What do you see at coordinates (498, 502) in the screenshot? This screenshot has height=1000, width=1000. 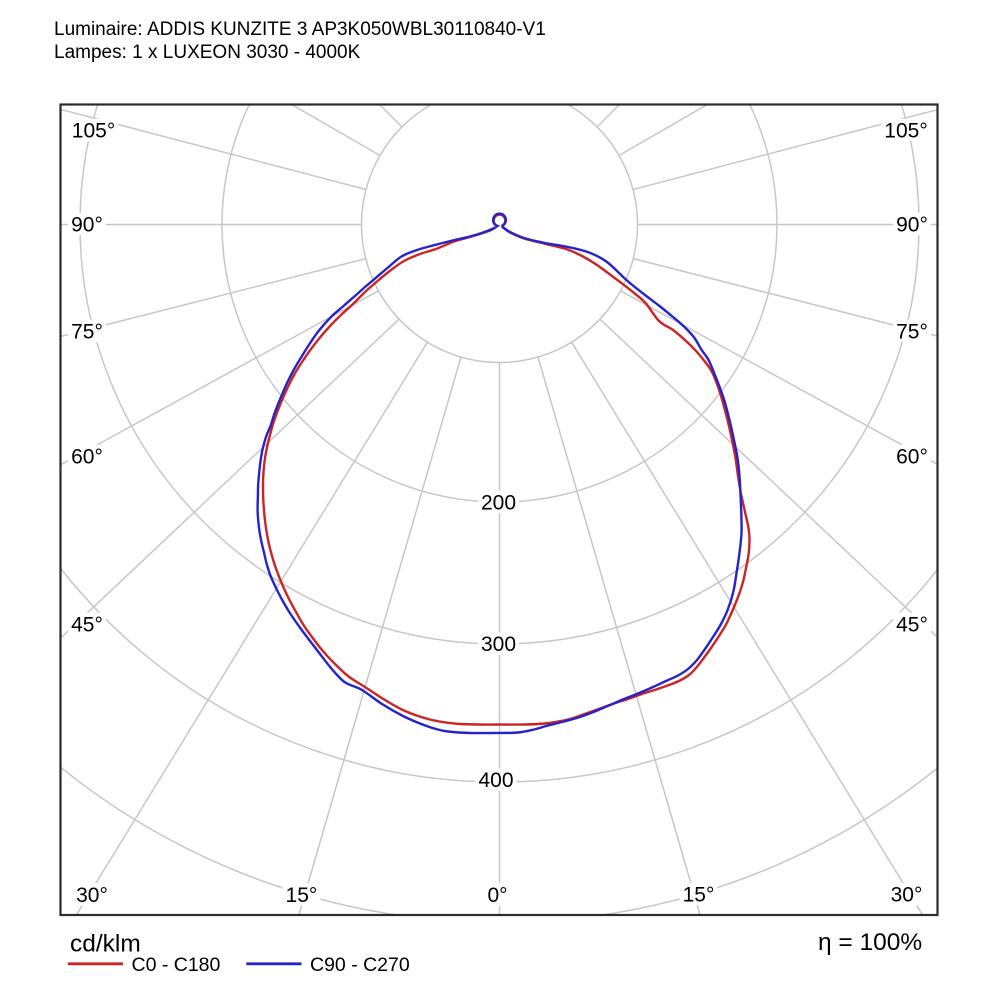 I see `svg-text: 200` at bounding box center [498, 502].